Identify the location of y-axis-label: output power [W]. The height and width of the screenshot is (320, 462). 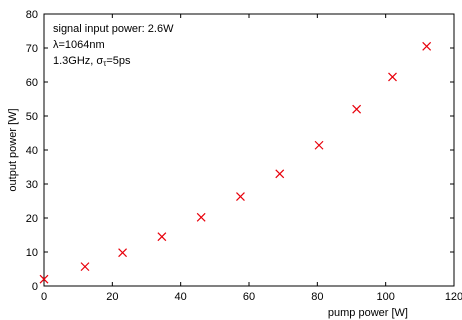
(13, 149).